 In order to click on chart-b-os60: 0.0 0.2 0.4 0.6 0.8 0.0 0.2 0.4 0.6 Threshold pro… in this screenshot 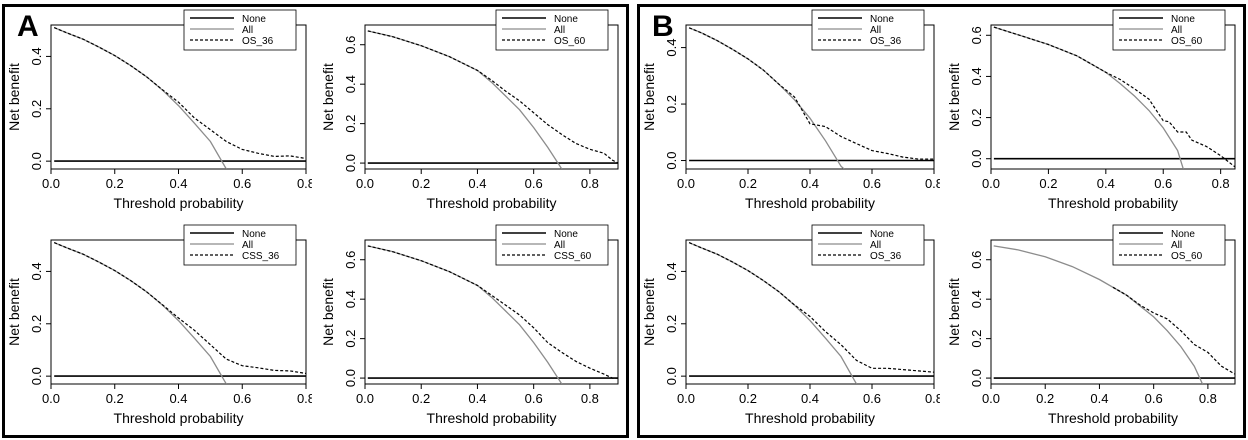, I will do `click(1091, 110)`.